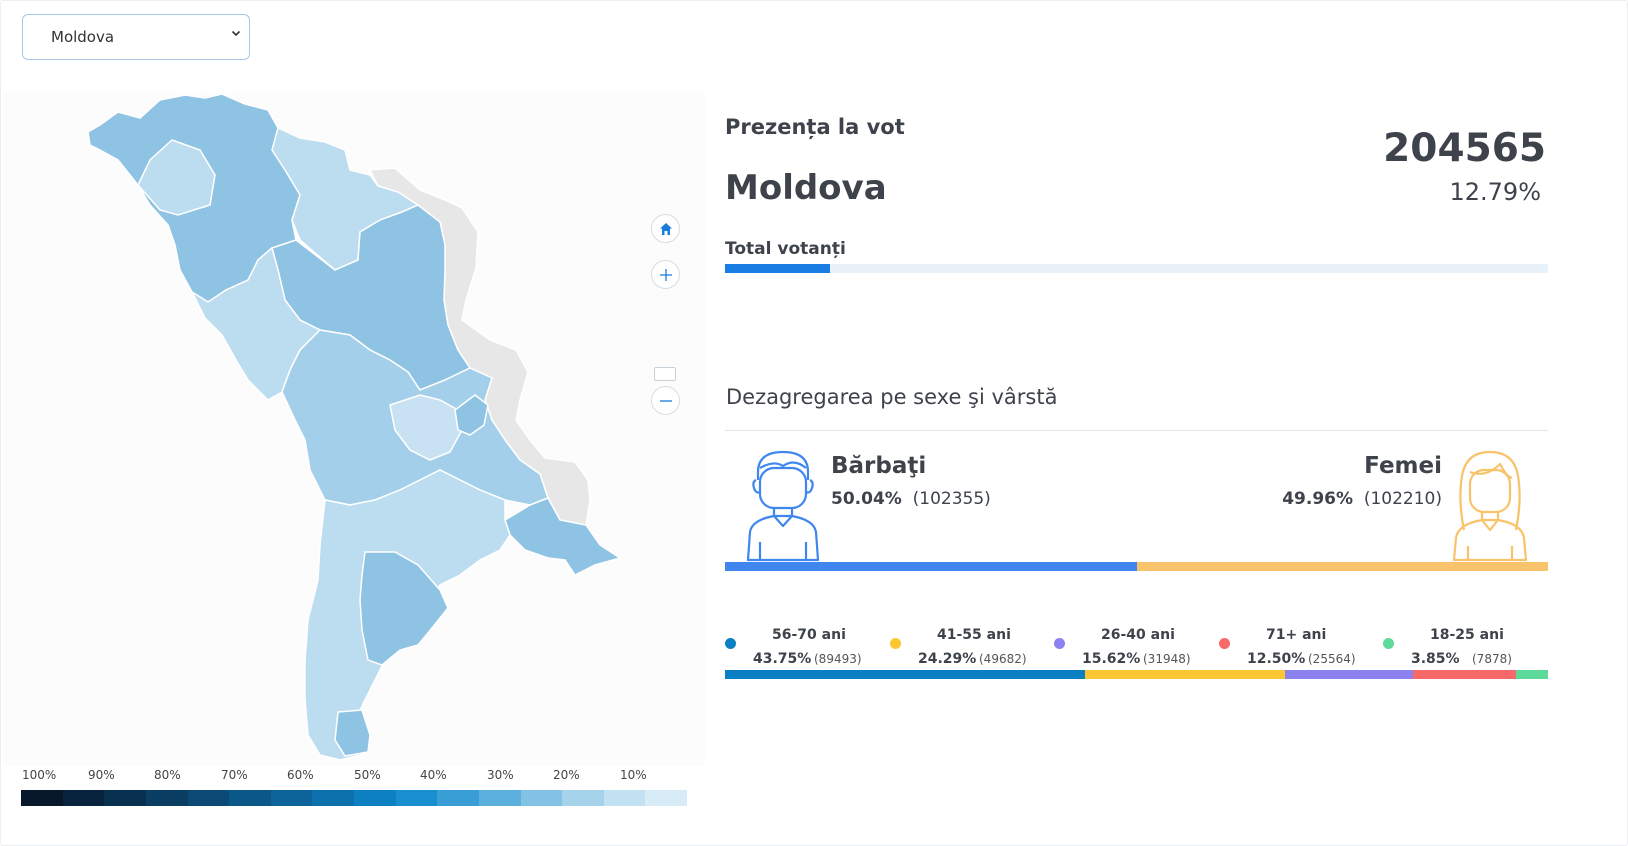 This screenshot has height=846, width=1628. What do you see at coordinates (1296, 635) in the screenshot?
I see `age-group-label: 71+ ani` at bounding box center [1296, 635].